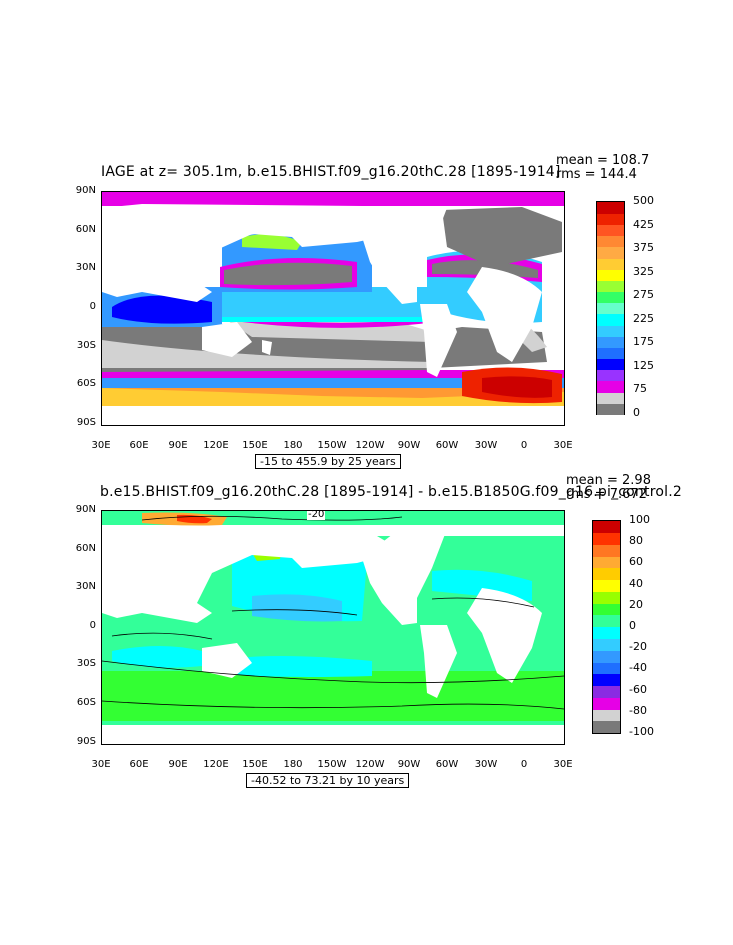  I want to click on rms-value: rms = 7.672, so click(606, 494).